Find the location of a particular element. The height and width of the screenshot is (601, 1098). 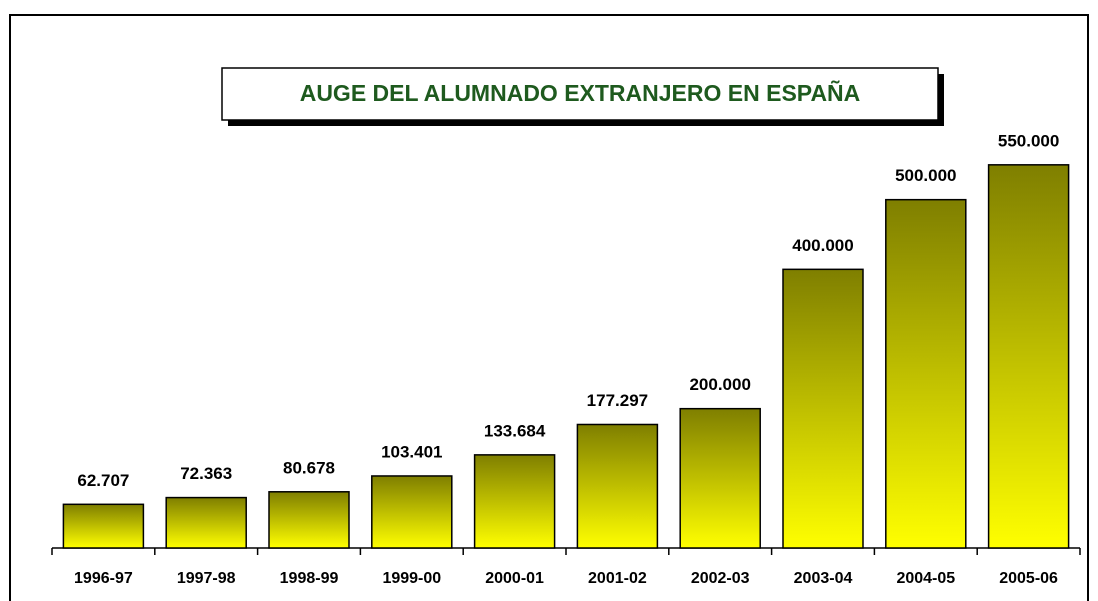

x-tick-label: 2002-03 is located at coordinates (720, 578).